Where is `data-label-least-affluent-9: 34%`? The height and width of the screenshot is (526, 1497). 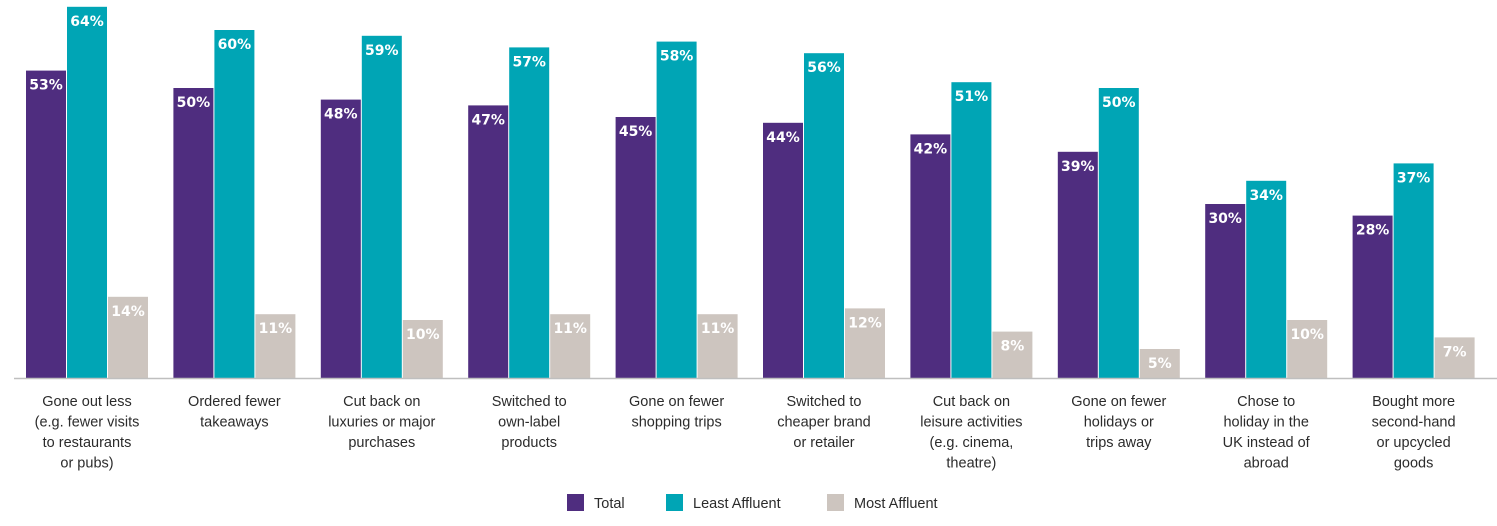 data-label-least-affluent-9: 34% is located at coordinates (1266, 196).